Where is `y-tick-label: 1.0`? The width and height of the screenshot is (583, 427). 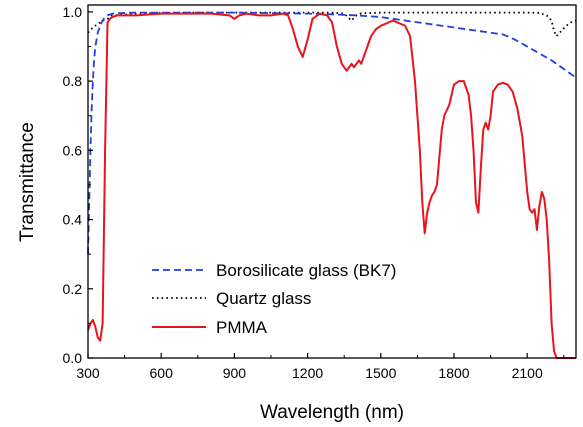 y-tick-label: 1.0 is located at coordinates (73, 12).